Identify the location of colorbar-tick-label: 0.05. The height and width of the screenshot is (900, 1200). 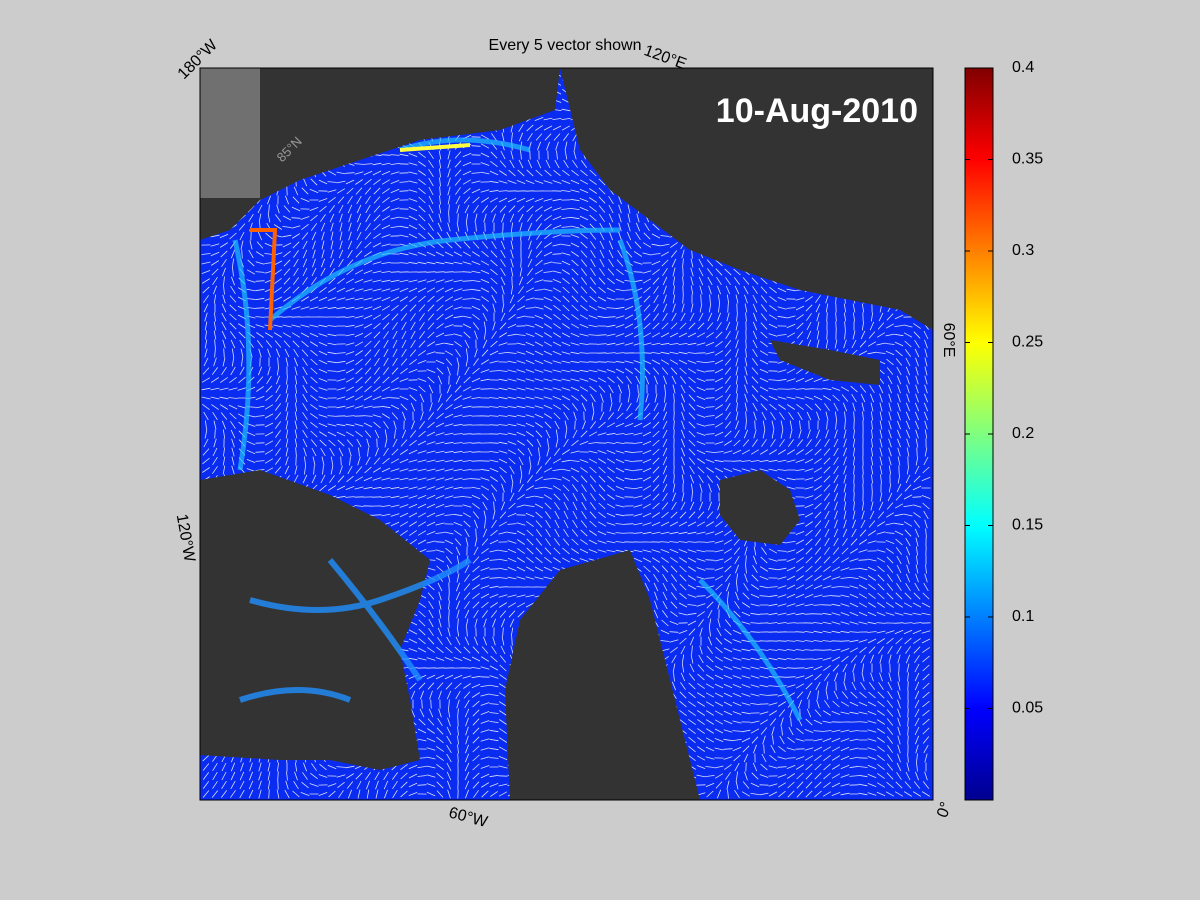
(1027, 708).